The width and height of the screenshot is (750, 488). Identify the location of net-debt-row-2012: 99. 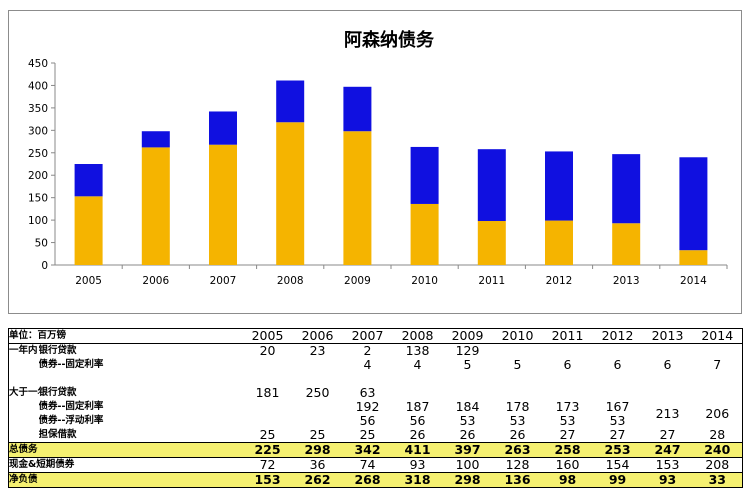
(617, 480).